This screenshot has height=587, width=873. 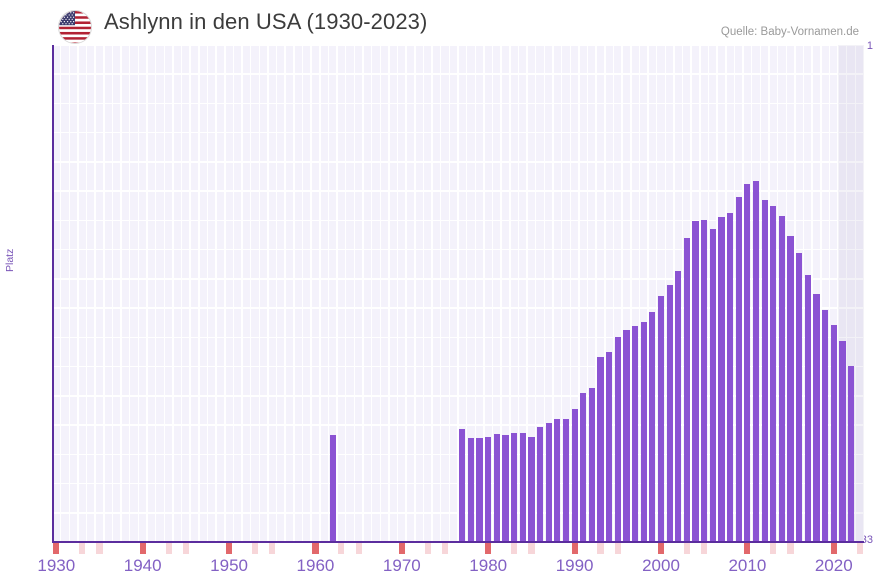 I want to click on rail-marker-2000, so click(x=661, y=548).